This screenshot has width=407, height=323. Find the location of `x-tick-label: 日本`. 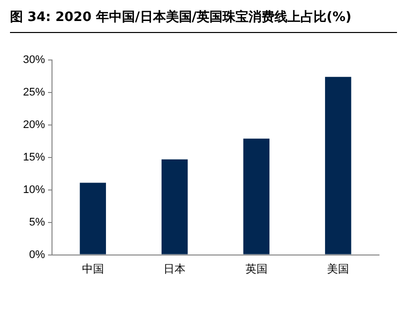

x-tick-label: 日本 is located at coordinates (175, 269).